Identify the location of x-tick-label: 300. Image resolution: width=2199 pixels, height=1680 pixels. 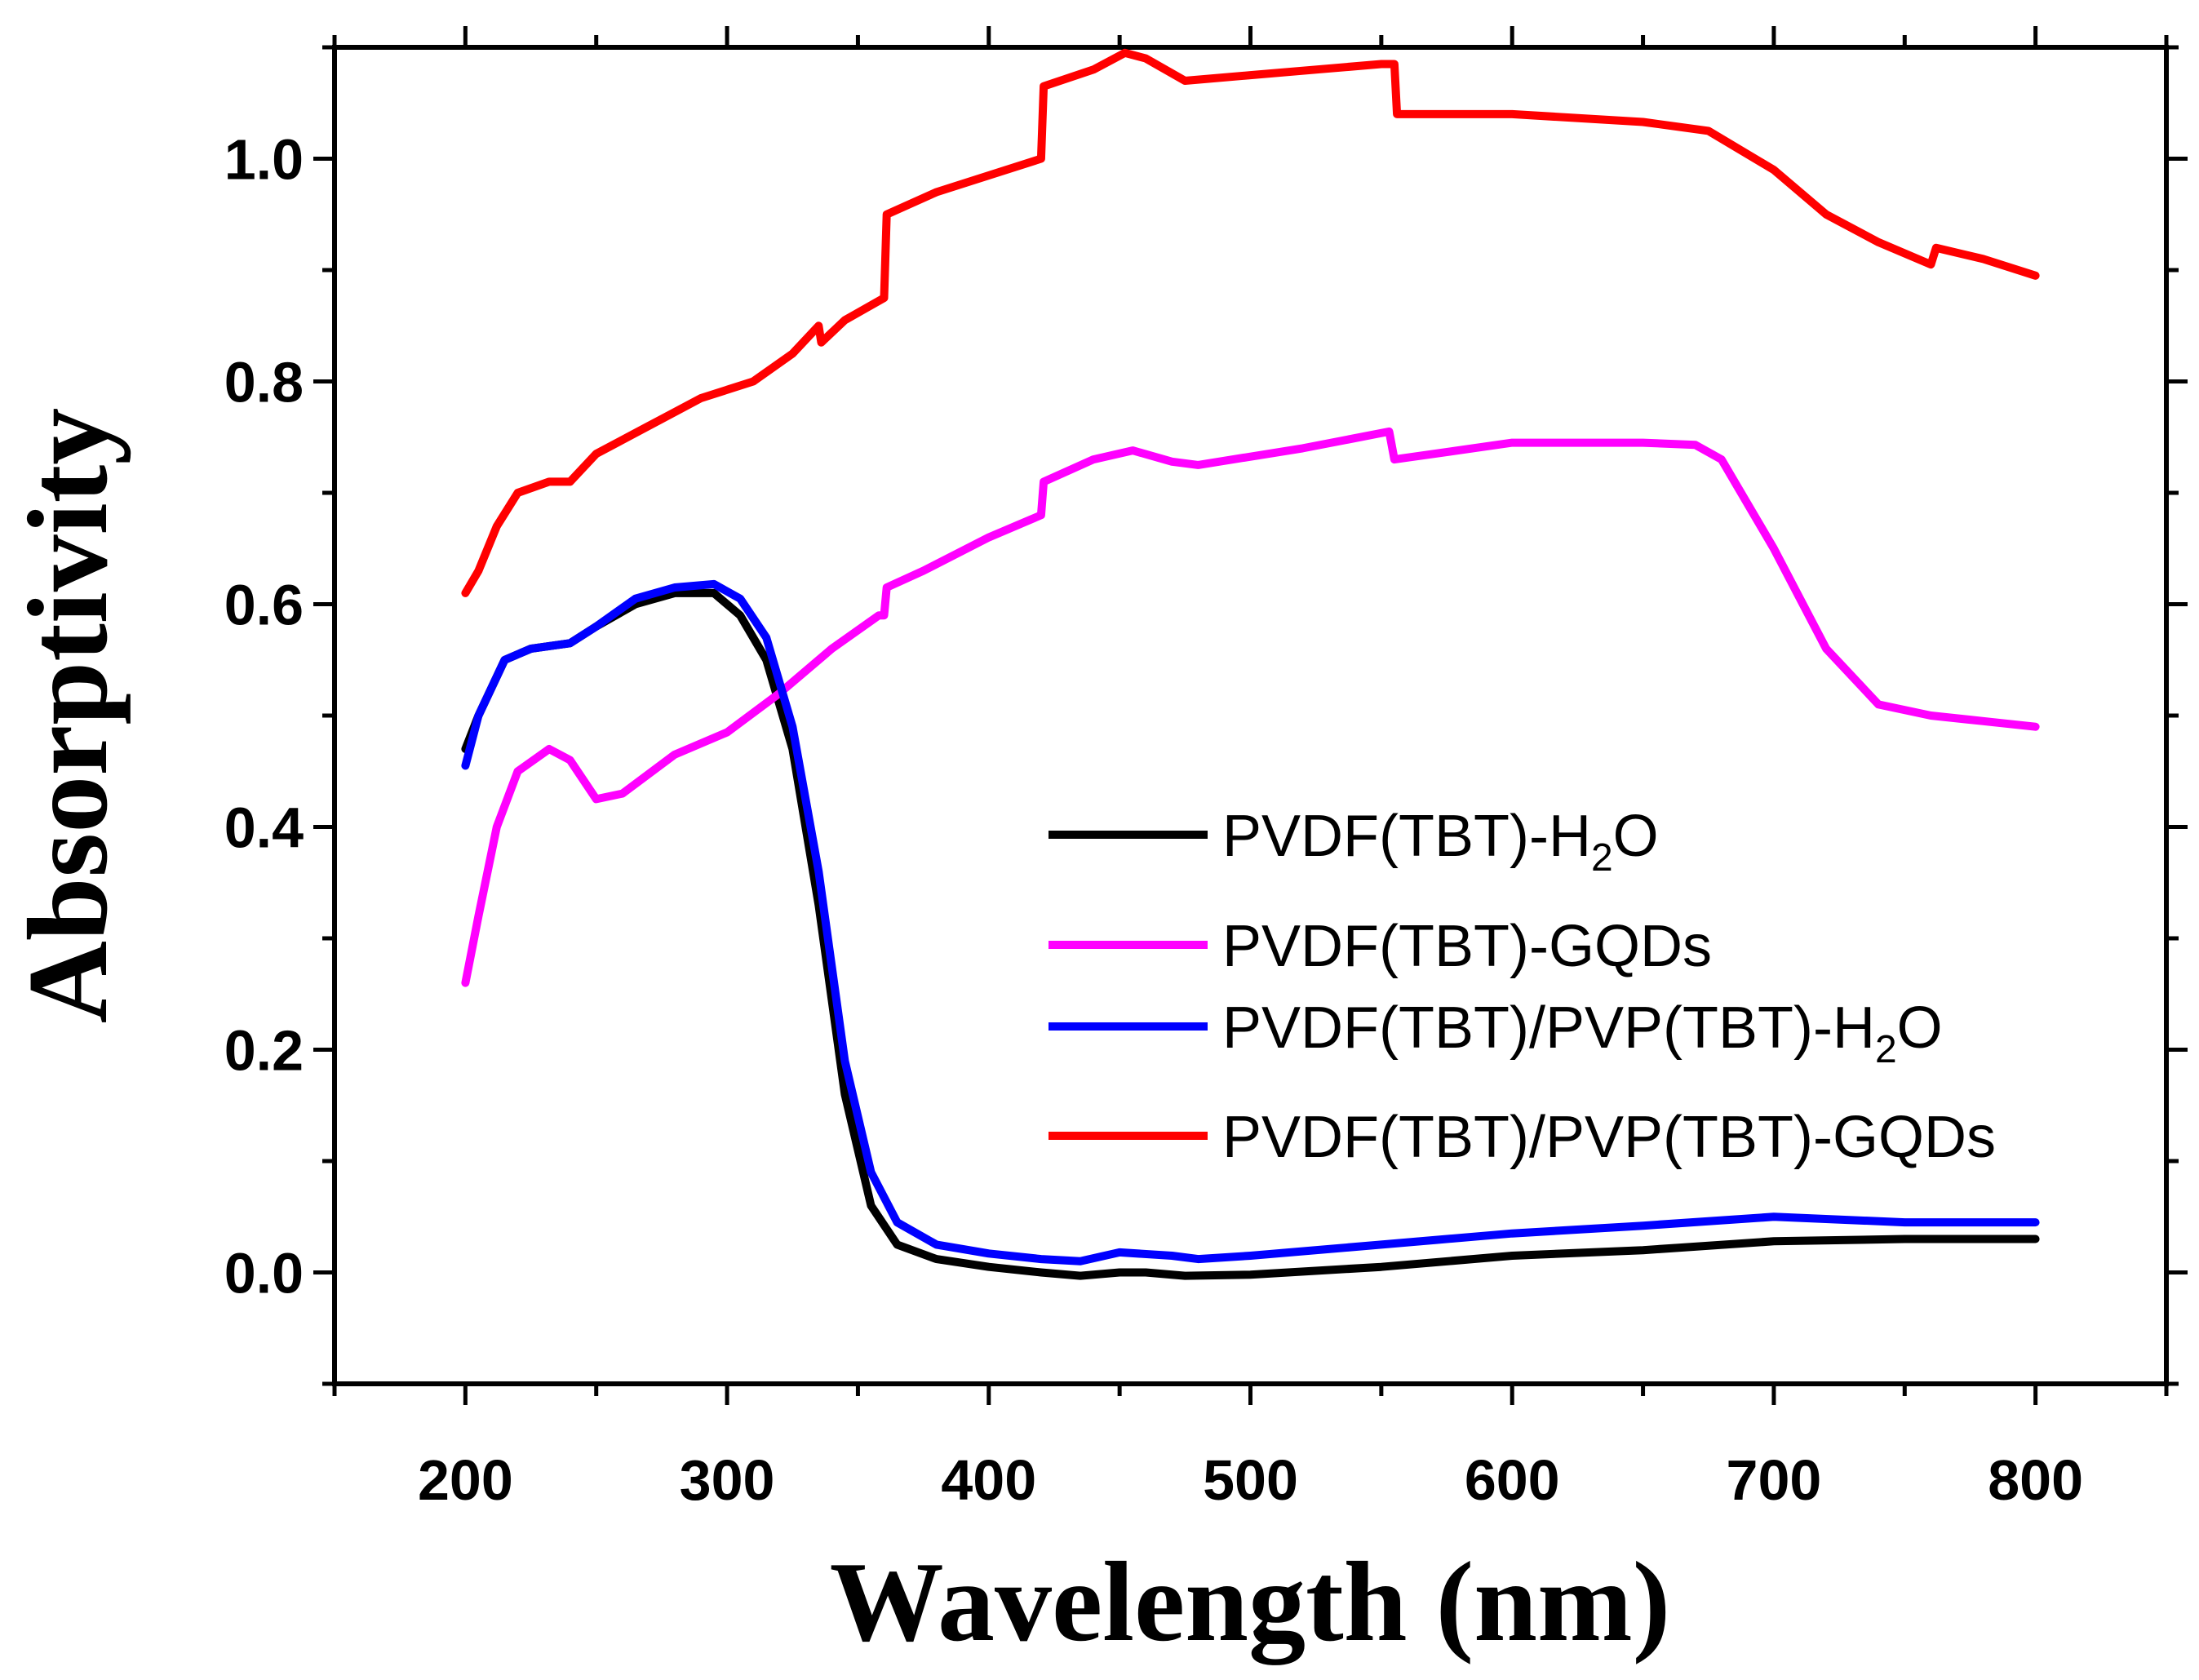
(727, 1480).